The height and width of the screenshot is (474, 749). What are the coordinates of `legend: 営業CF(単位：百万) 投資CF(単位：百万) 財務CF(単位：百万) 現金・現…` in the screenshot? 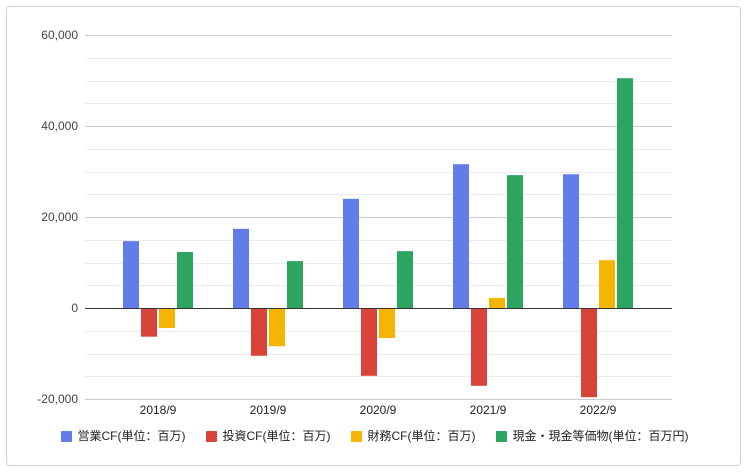 It's located at (374, 436).